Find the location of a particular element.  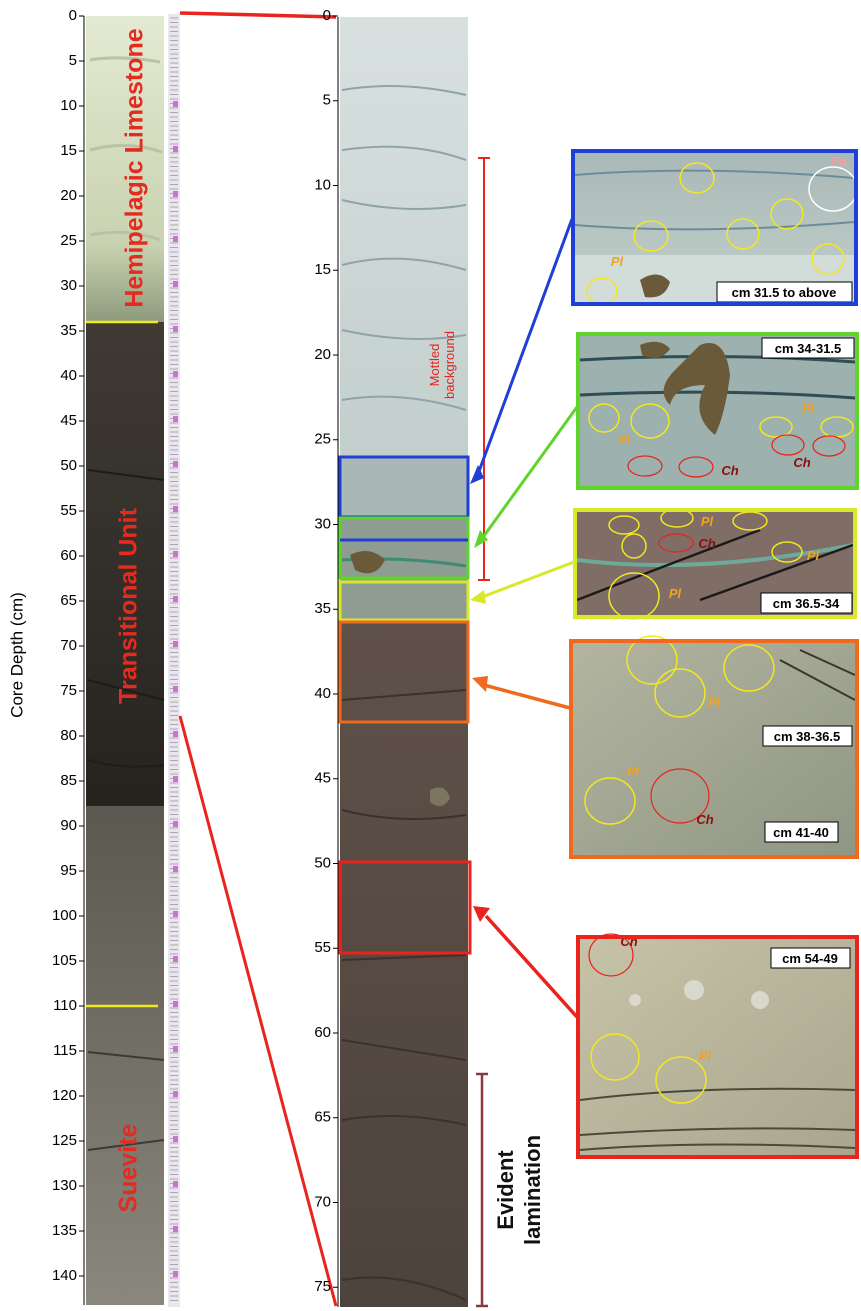

zoom-axis-tick-label: 5 is located at coordinates (327, 100).